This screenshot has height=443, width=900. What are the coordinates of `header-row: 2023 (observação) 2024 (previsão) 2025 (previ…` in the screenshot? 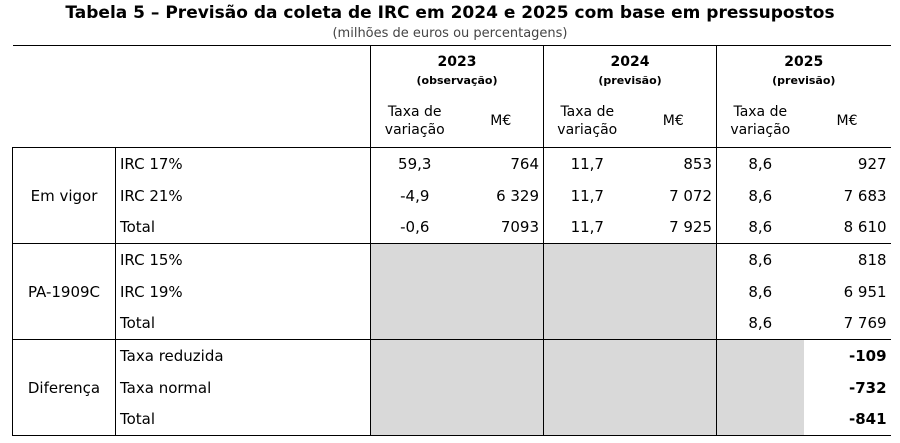 It's located at (451, 70).